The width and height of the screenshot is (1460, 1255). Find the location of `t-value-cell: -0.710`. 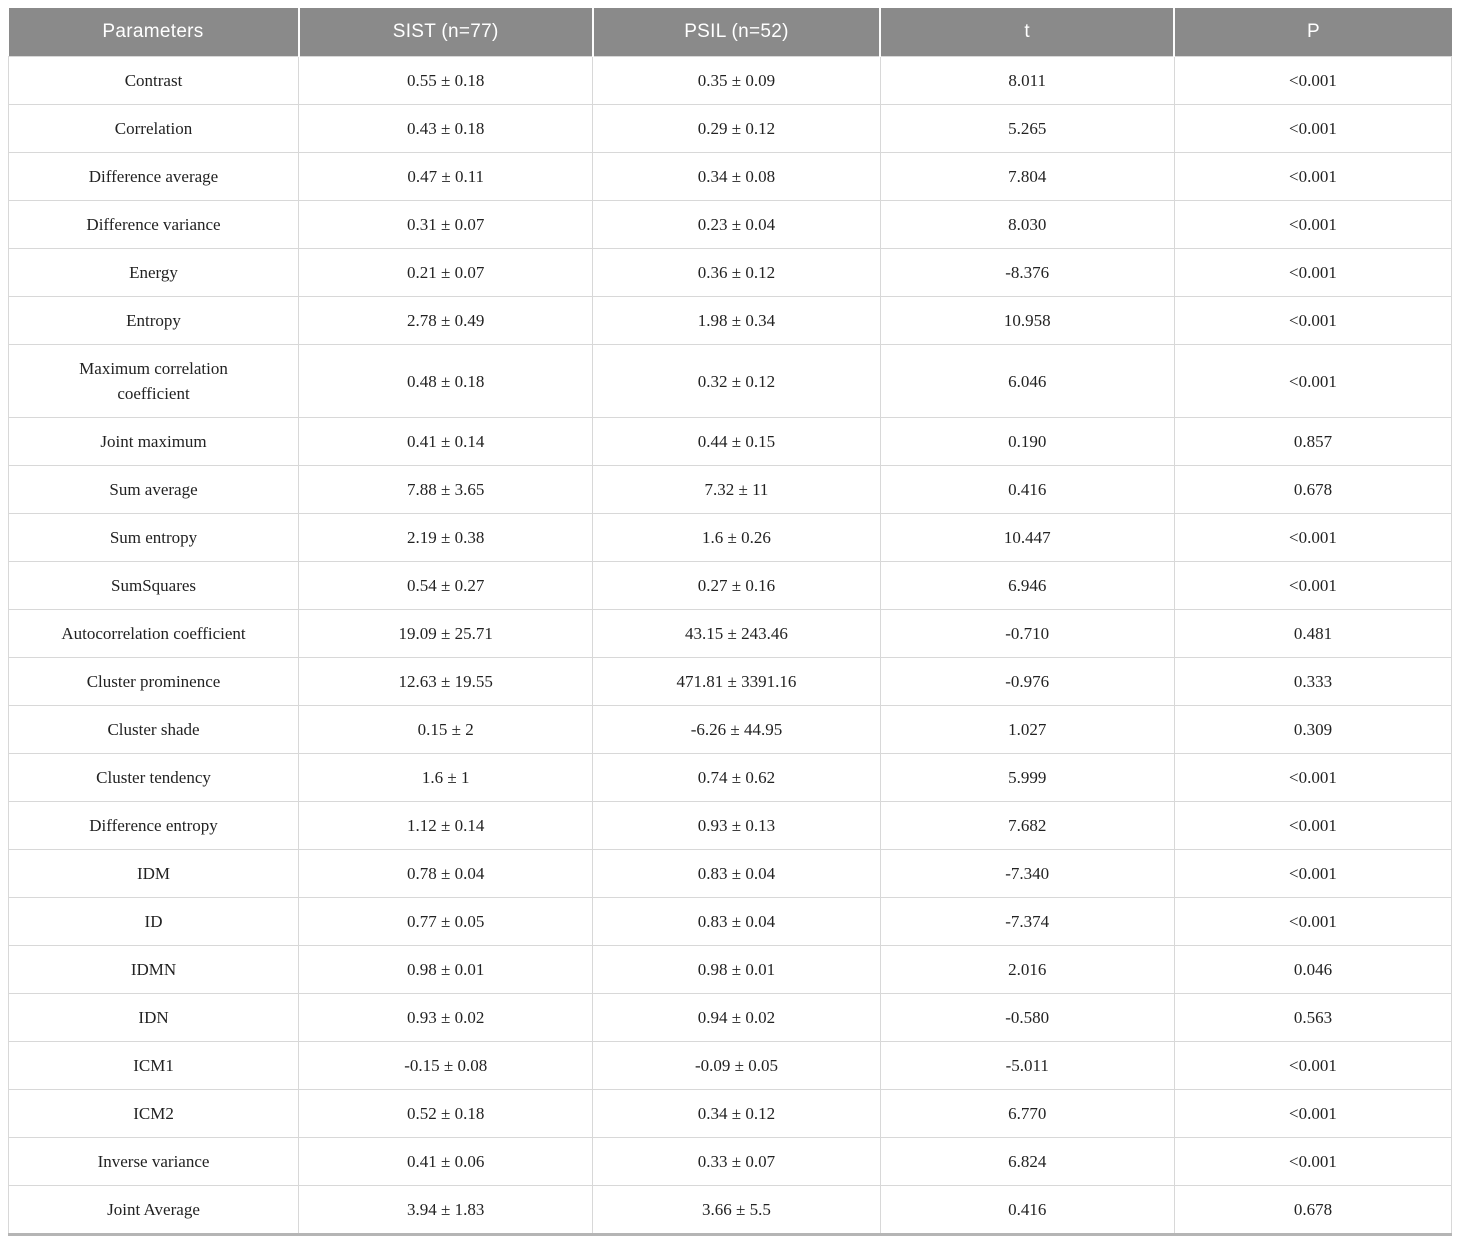

t-value-cell: -0.710 is located at coordinates (1027, 633).